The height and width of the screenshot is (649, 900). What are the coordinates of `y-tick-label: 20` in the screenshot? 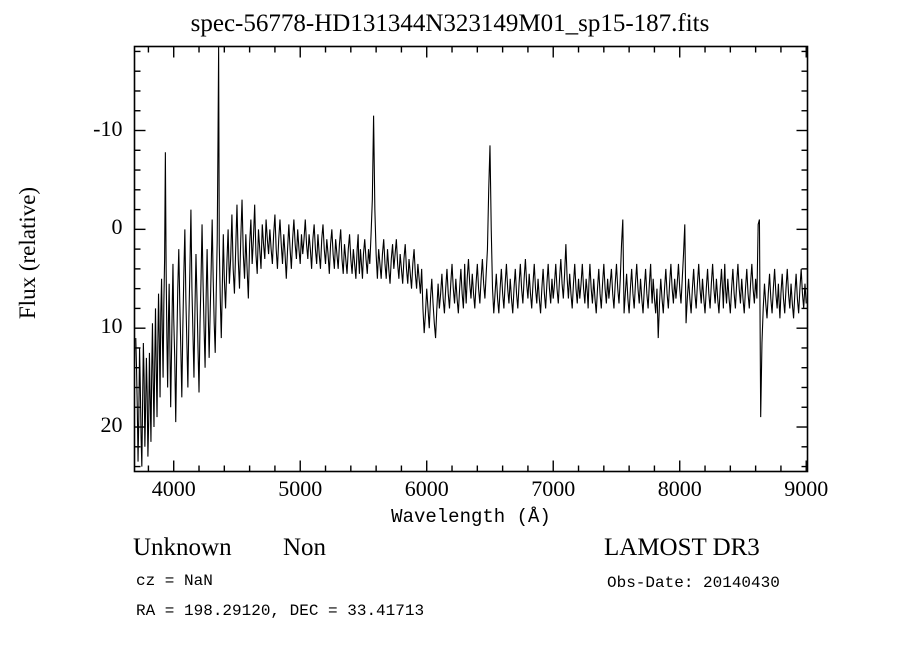 It's located at (111, 425).